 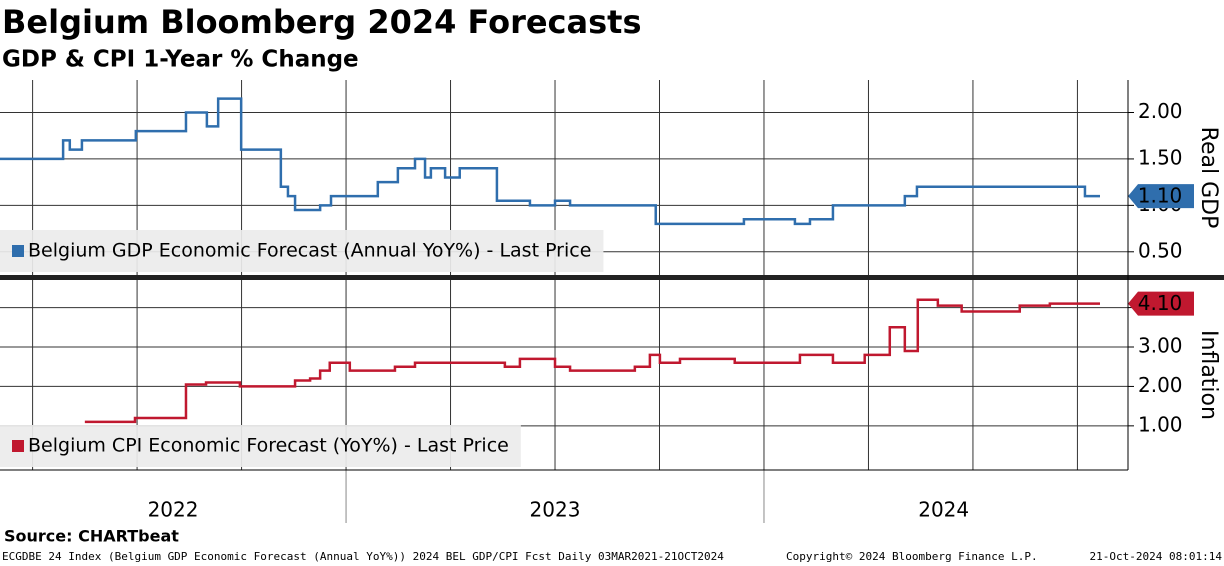 I want to click on x-tick-label: 2022, so click(x=173, y=510).